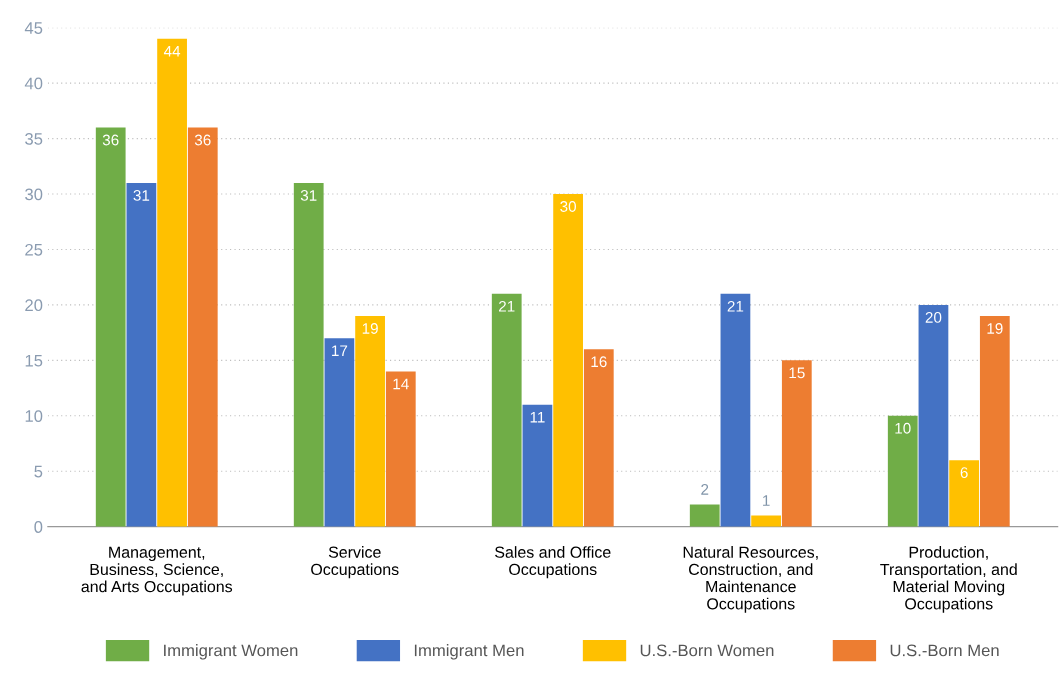  I want to click on y-tick-label: 40, so click(33, 83).